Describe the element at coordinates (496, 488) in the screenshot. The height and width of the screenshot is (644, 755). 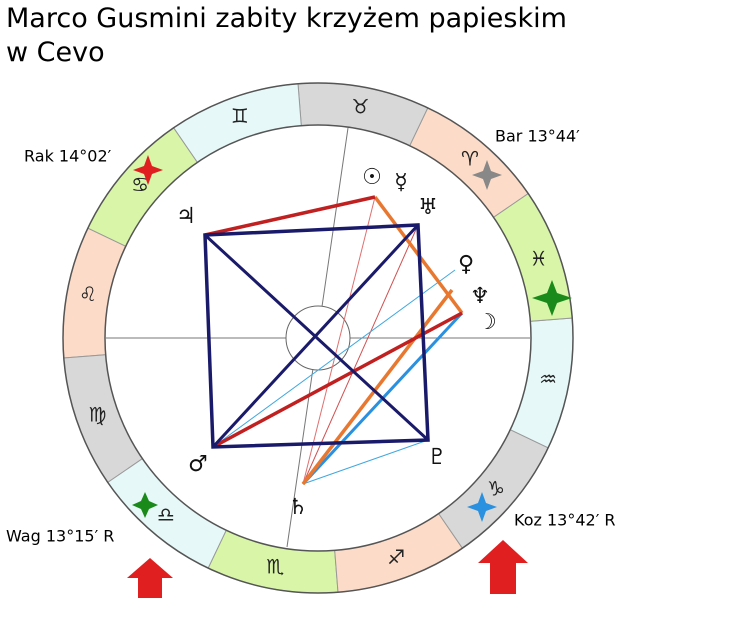
I see `sign-glyph: ♑` at that location.